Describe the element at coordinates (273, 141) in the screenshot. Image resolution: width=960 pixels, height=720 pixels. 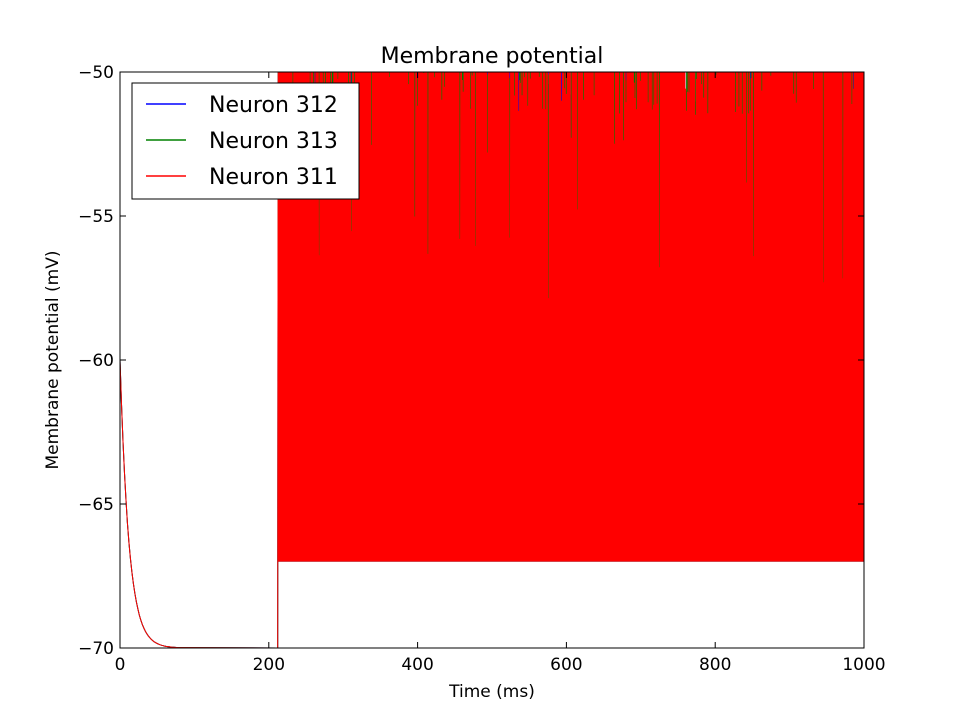
I see `legend-label-neuron-313: Neuron 313` at that location.